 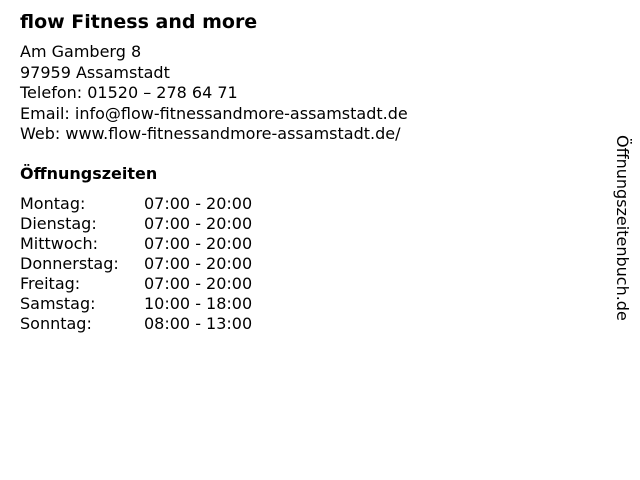 I want to click on hours-row: Dienstag: 07:00 - 20:00, so click(x=136, y=224).